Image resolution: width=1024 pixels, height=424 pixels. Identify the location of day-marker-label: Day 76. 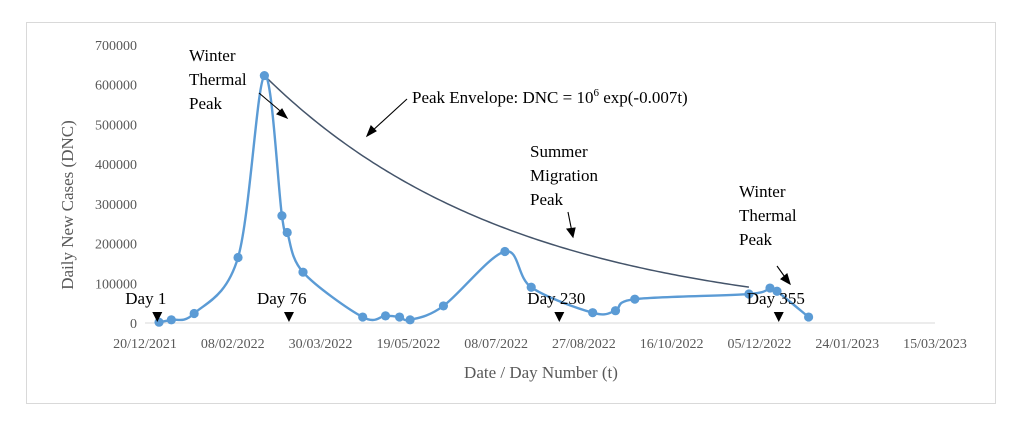
(282, 298).